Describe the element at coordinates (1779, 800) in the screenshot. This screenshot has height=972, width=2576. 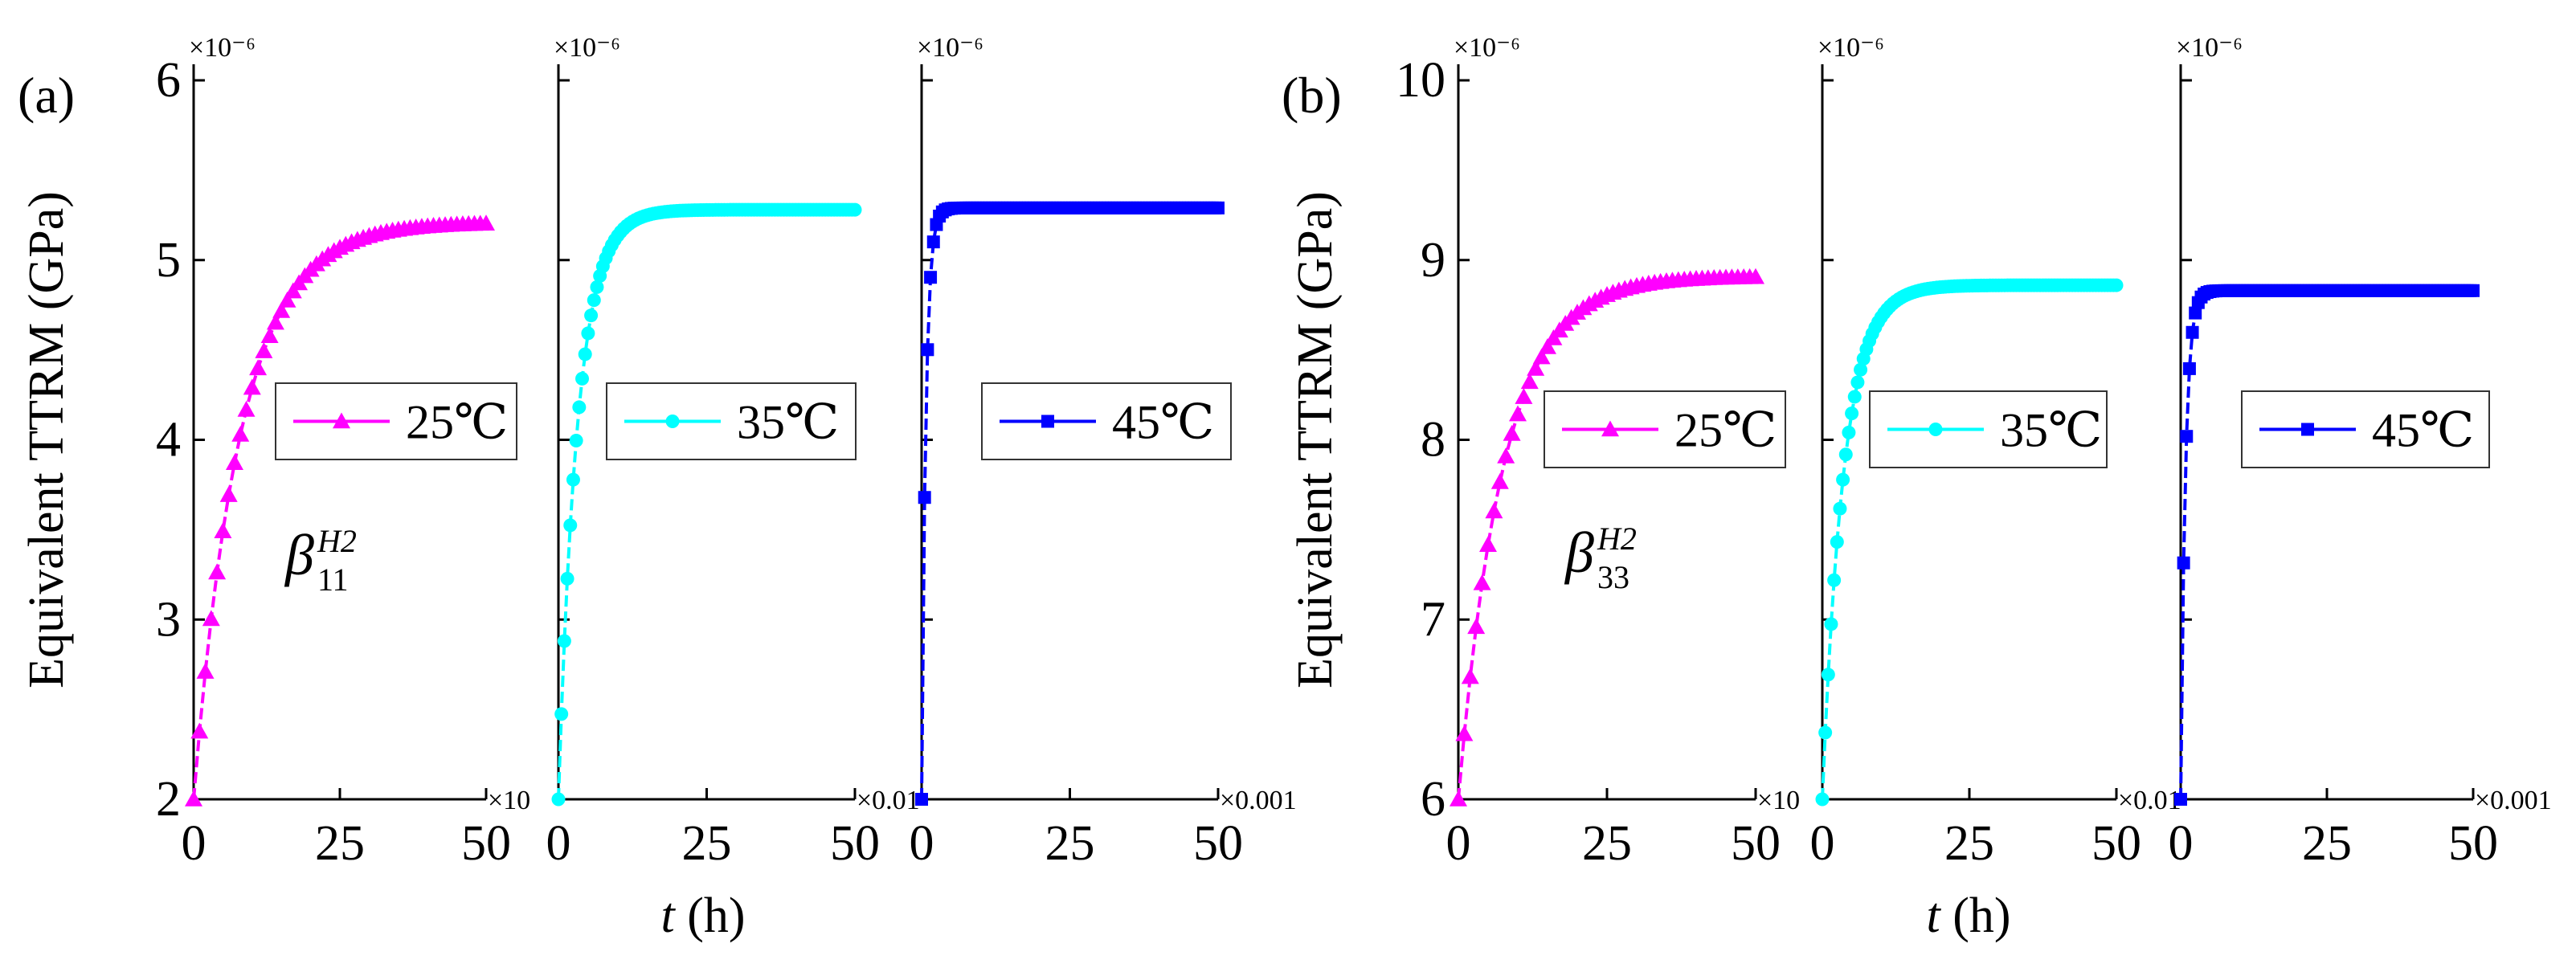
I see `x-multiplier-label: ×10` at that location.